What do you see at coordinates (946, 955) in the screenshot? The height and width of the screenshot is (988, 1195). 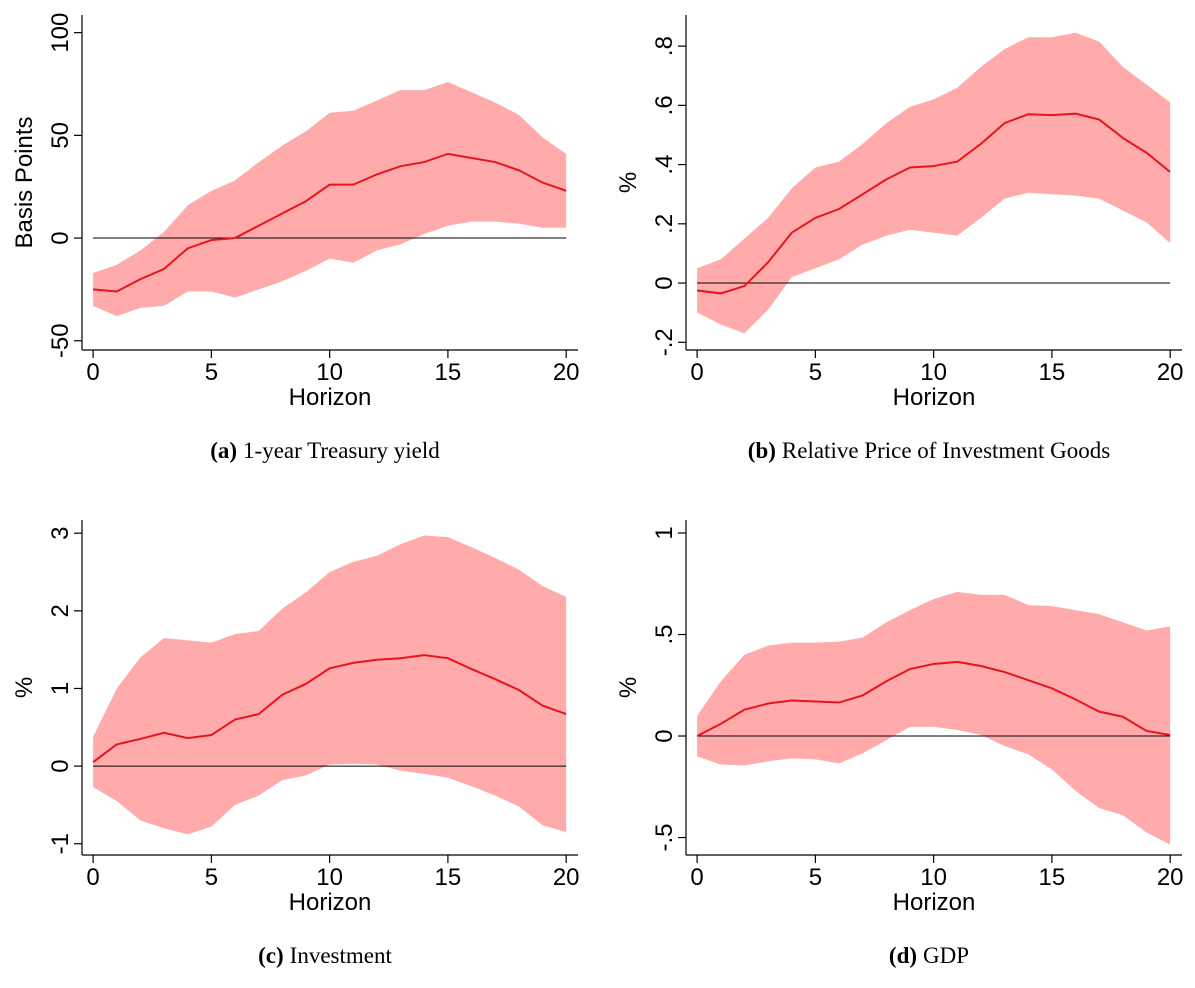 I see `caption-text: GDP` at bounding box center [946, 955].